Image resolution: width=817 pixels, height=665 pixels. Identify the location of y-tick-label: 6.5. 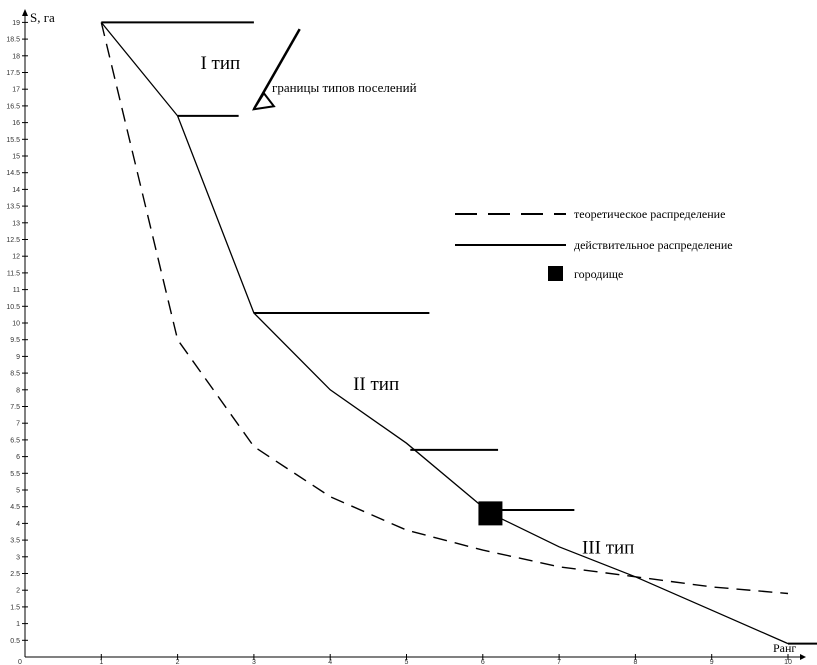
(15, 440).